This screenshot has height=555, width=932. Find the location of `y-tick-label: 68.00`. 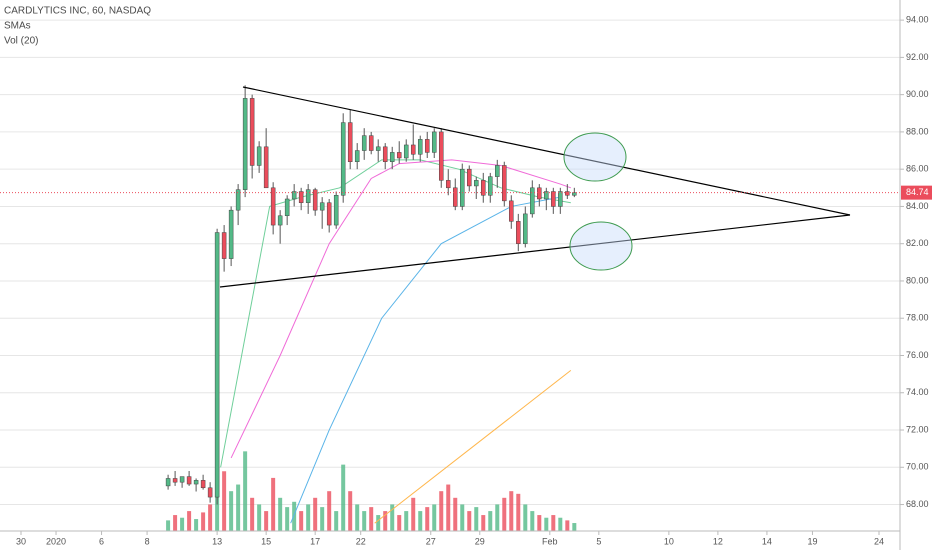

y-tick-label: 68.00 is located at coordinates (917, 504).